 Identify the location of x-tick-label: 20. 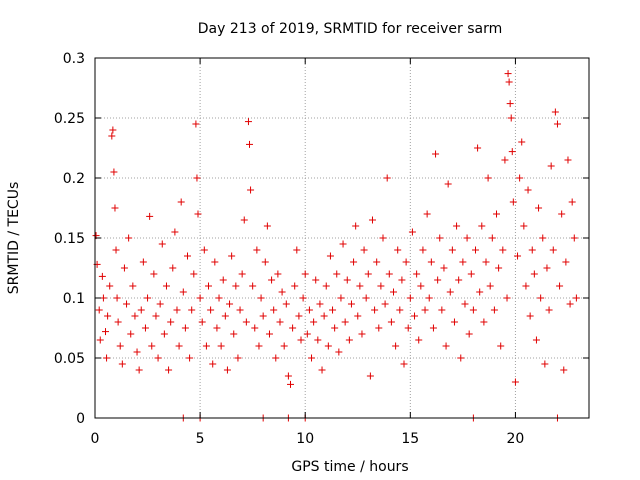
(516, 439).